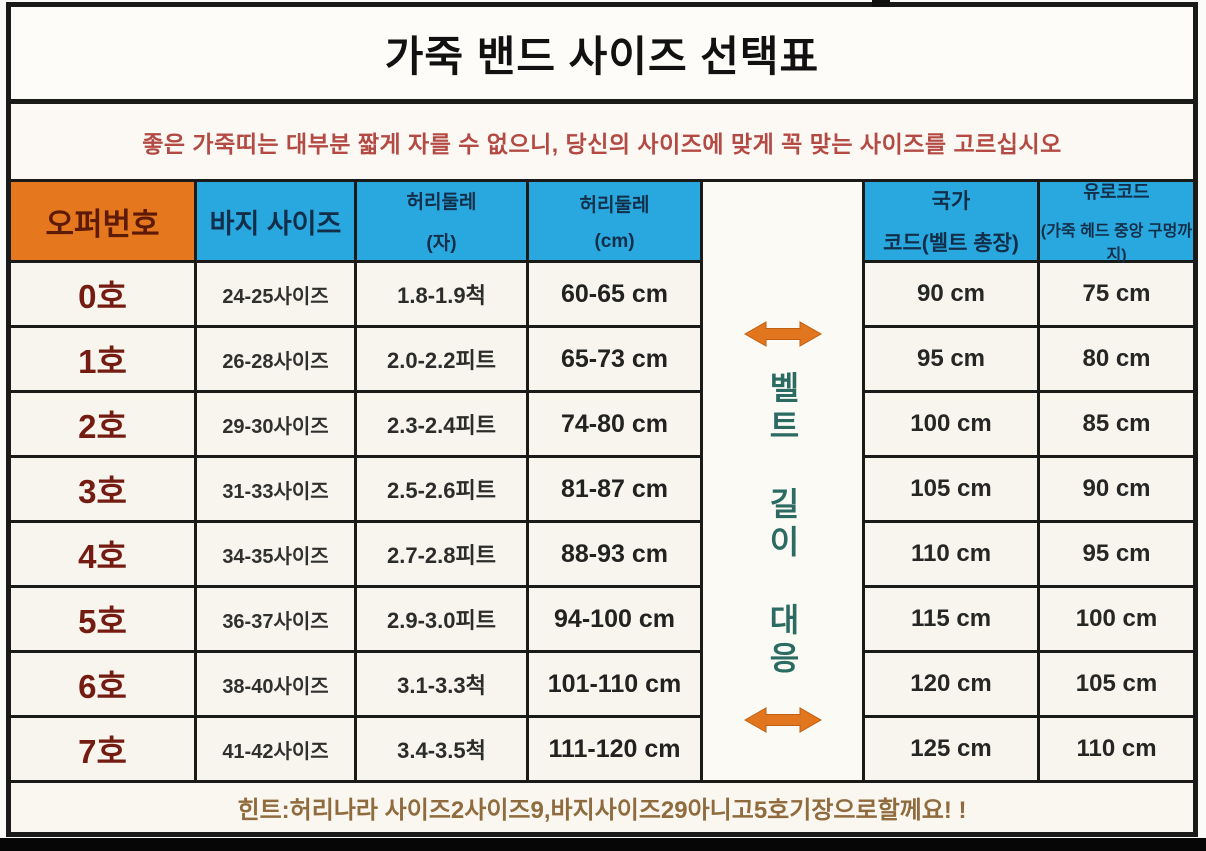 This screenshot has width=1206, height=851. I want to click on waist-cm-cell: 60-65 cm, so click(614, 294).